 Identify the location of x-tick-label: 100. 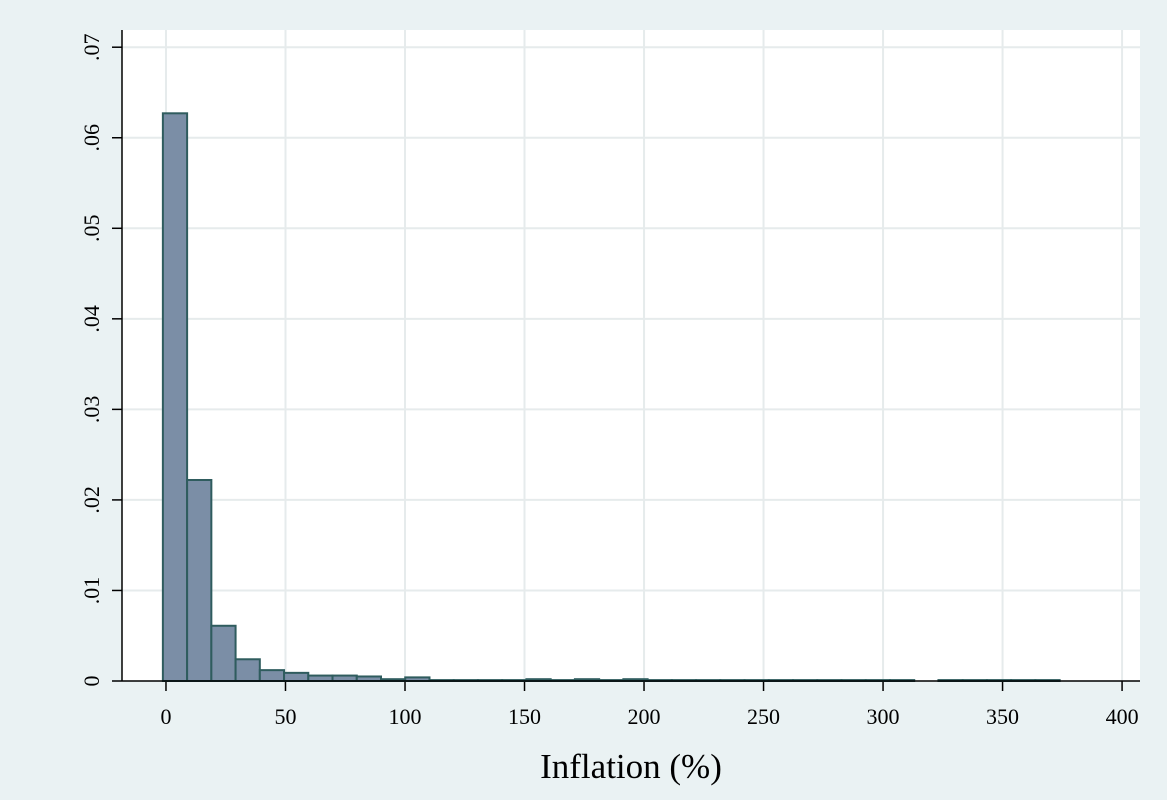
(405, 716).